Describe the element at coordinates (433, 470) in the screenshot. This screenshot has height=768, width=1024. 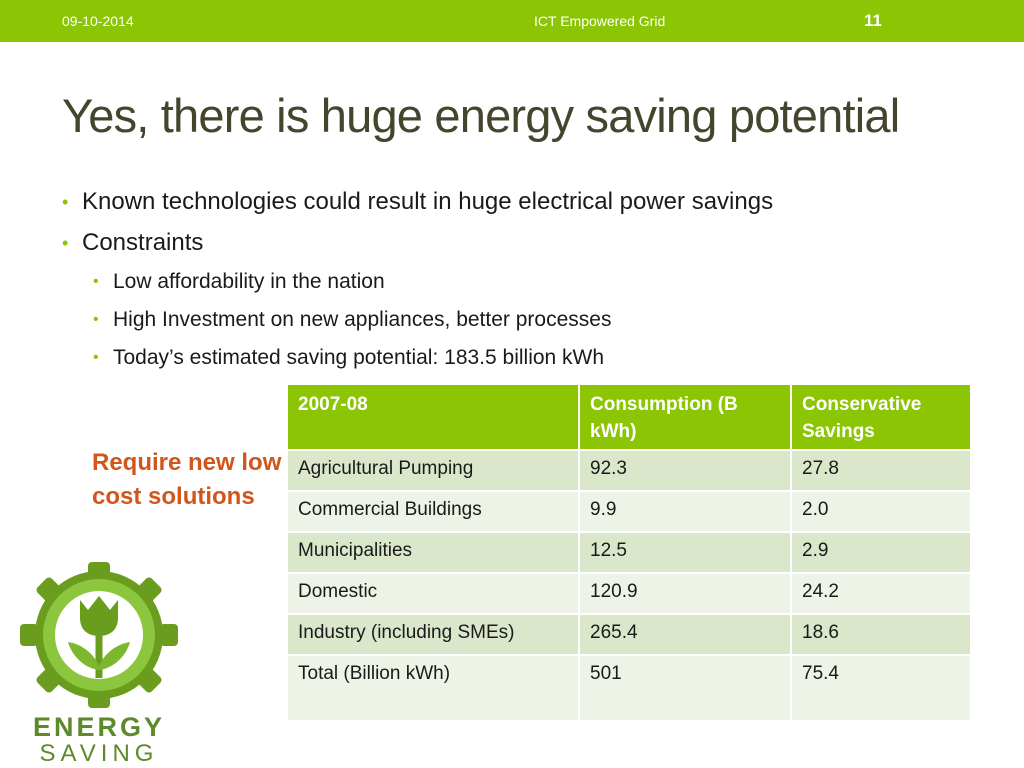
I see `table-cell-sector: Agricultural Pumping` at that location.